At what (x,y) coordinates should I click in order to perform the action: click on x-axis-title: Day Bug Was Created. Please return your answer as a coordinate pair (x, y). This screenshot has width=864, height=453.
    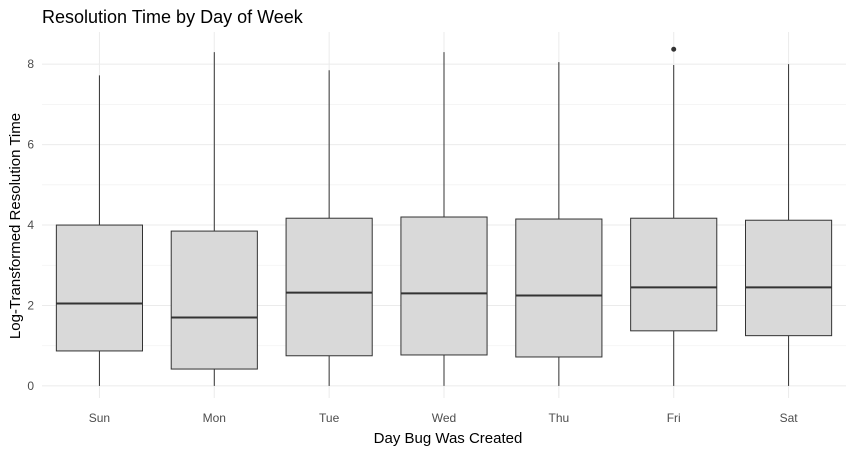
    Looking at the image, I should click on (448, 438).